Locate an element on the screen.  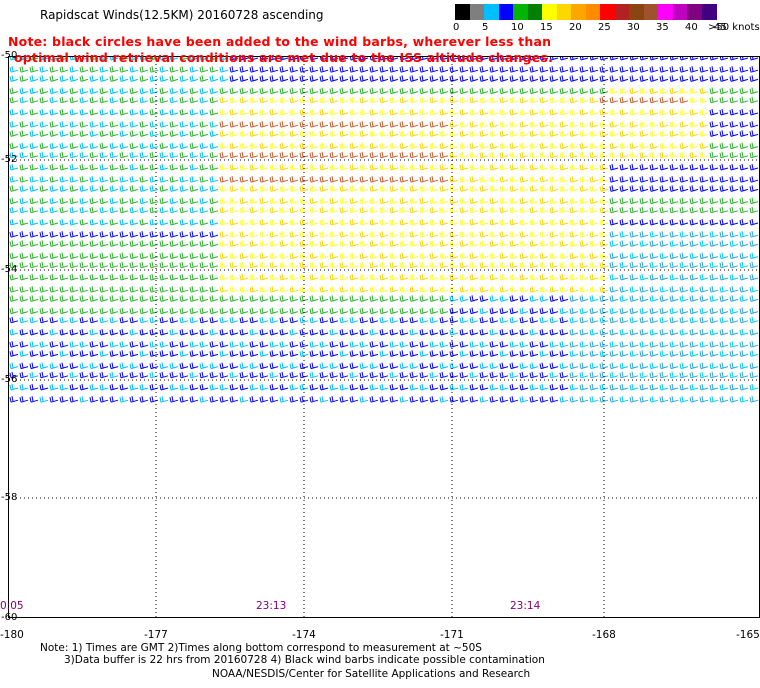
latitude-label: -56 is located at coordinates (9, 379).